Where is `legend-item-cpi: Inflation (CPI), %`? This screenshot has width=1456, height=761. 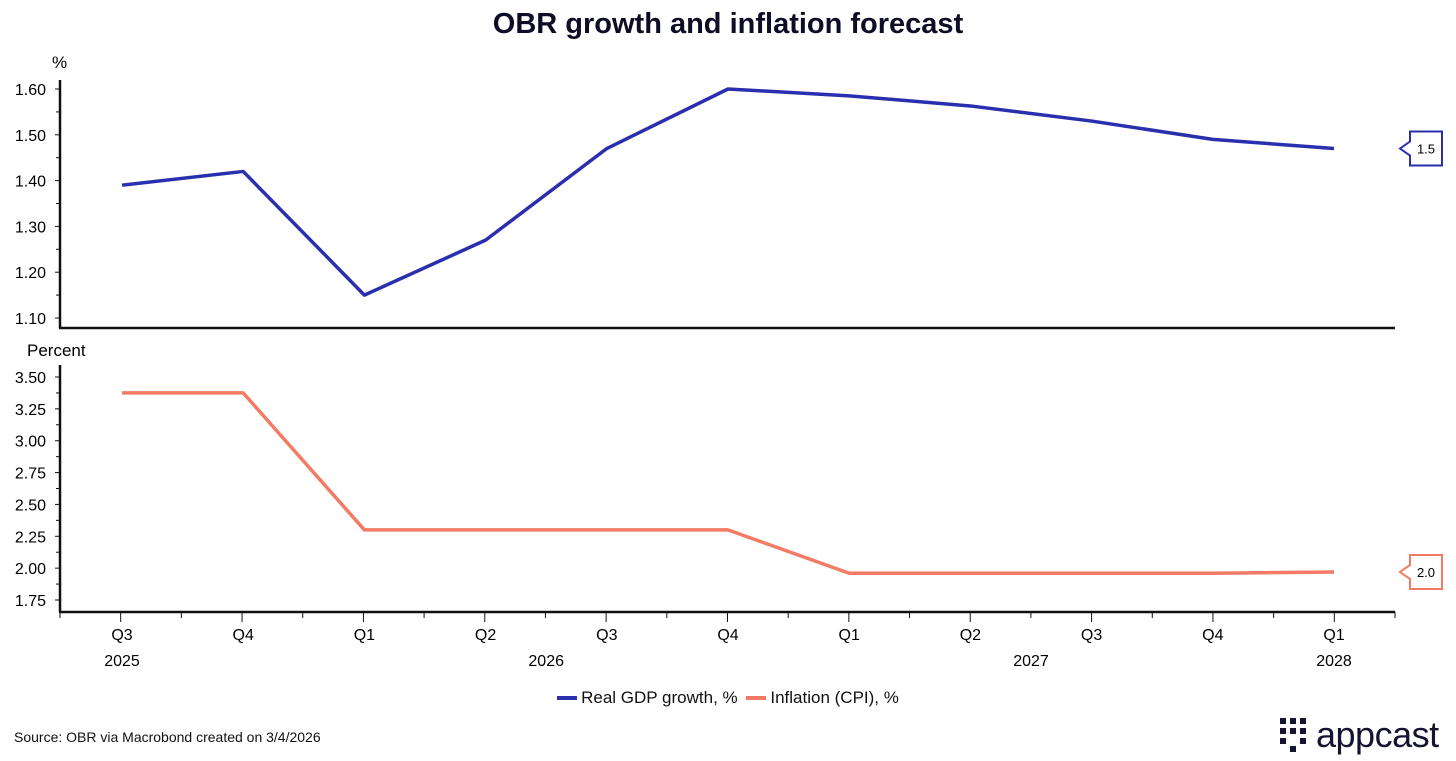
legend-item-cpi: Inflation (CPI), % is located at coordinates (822, 698).